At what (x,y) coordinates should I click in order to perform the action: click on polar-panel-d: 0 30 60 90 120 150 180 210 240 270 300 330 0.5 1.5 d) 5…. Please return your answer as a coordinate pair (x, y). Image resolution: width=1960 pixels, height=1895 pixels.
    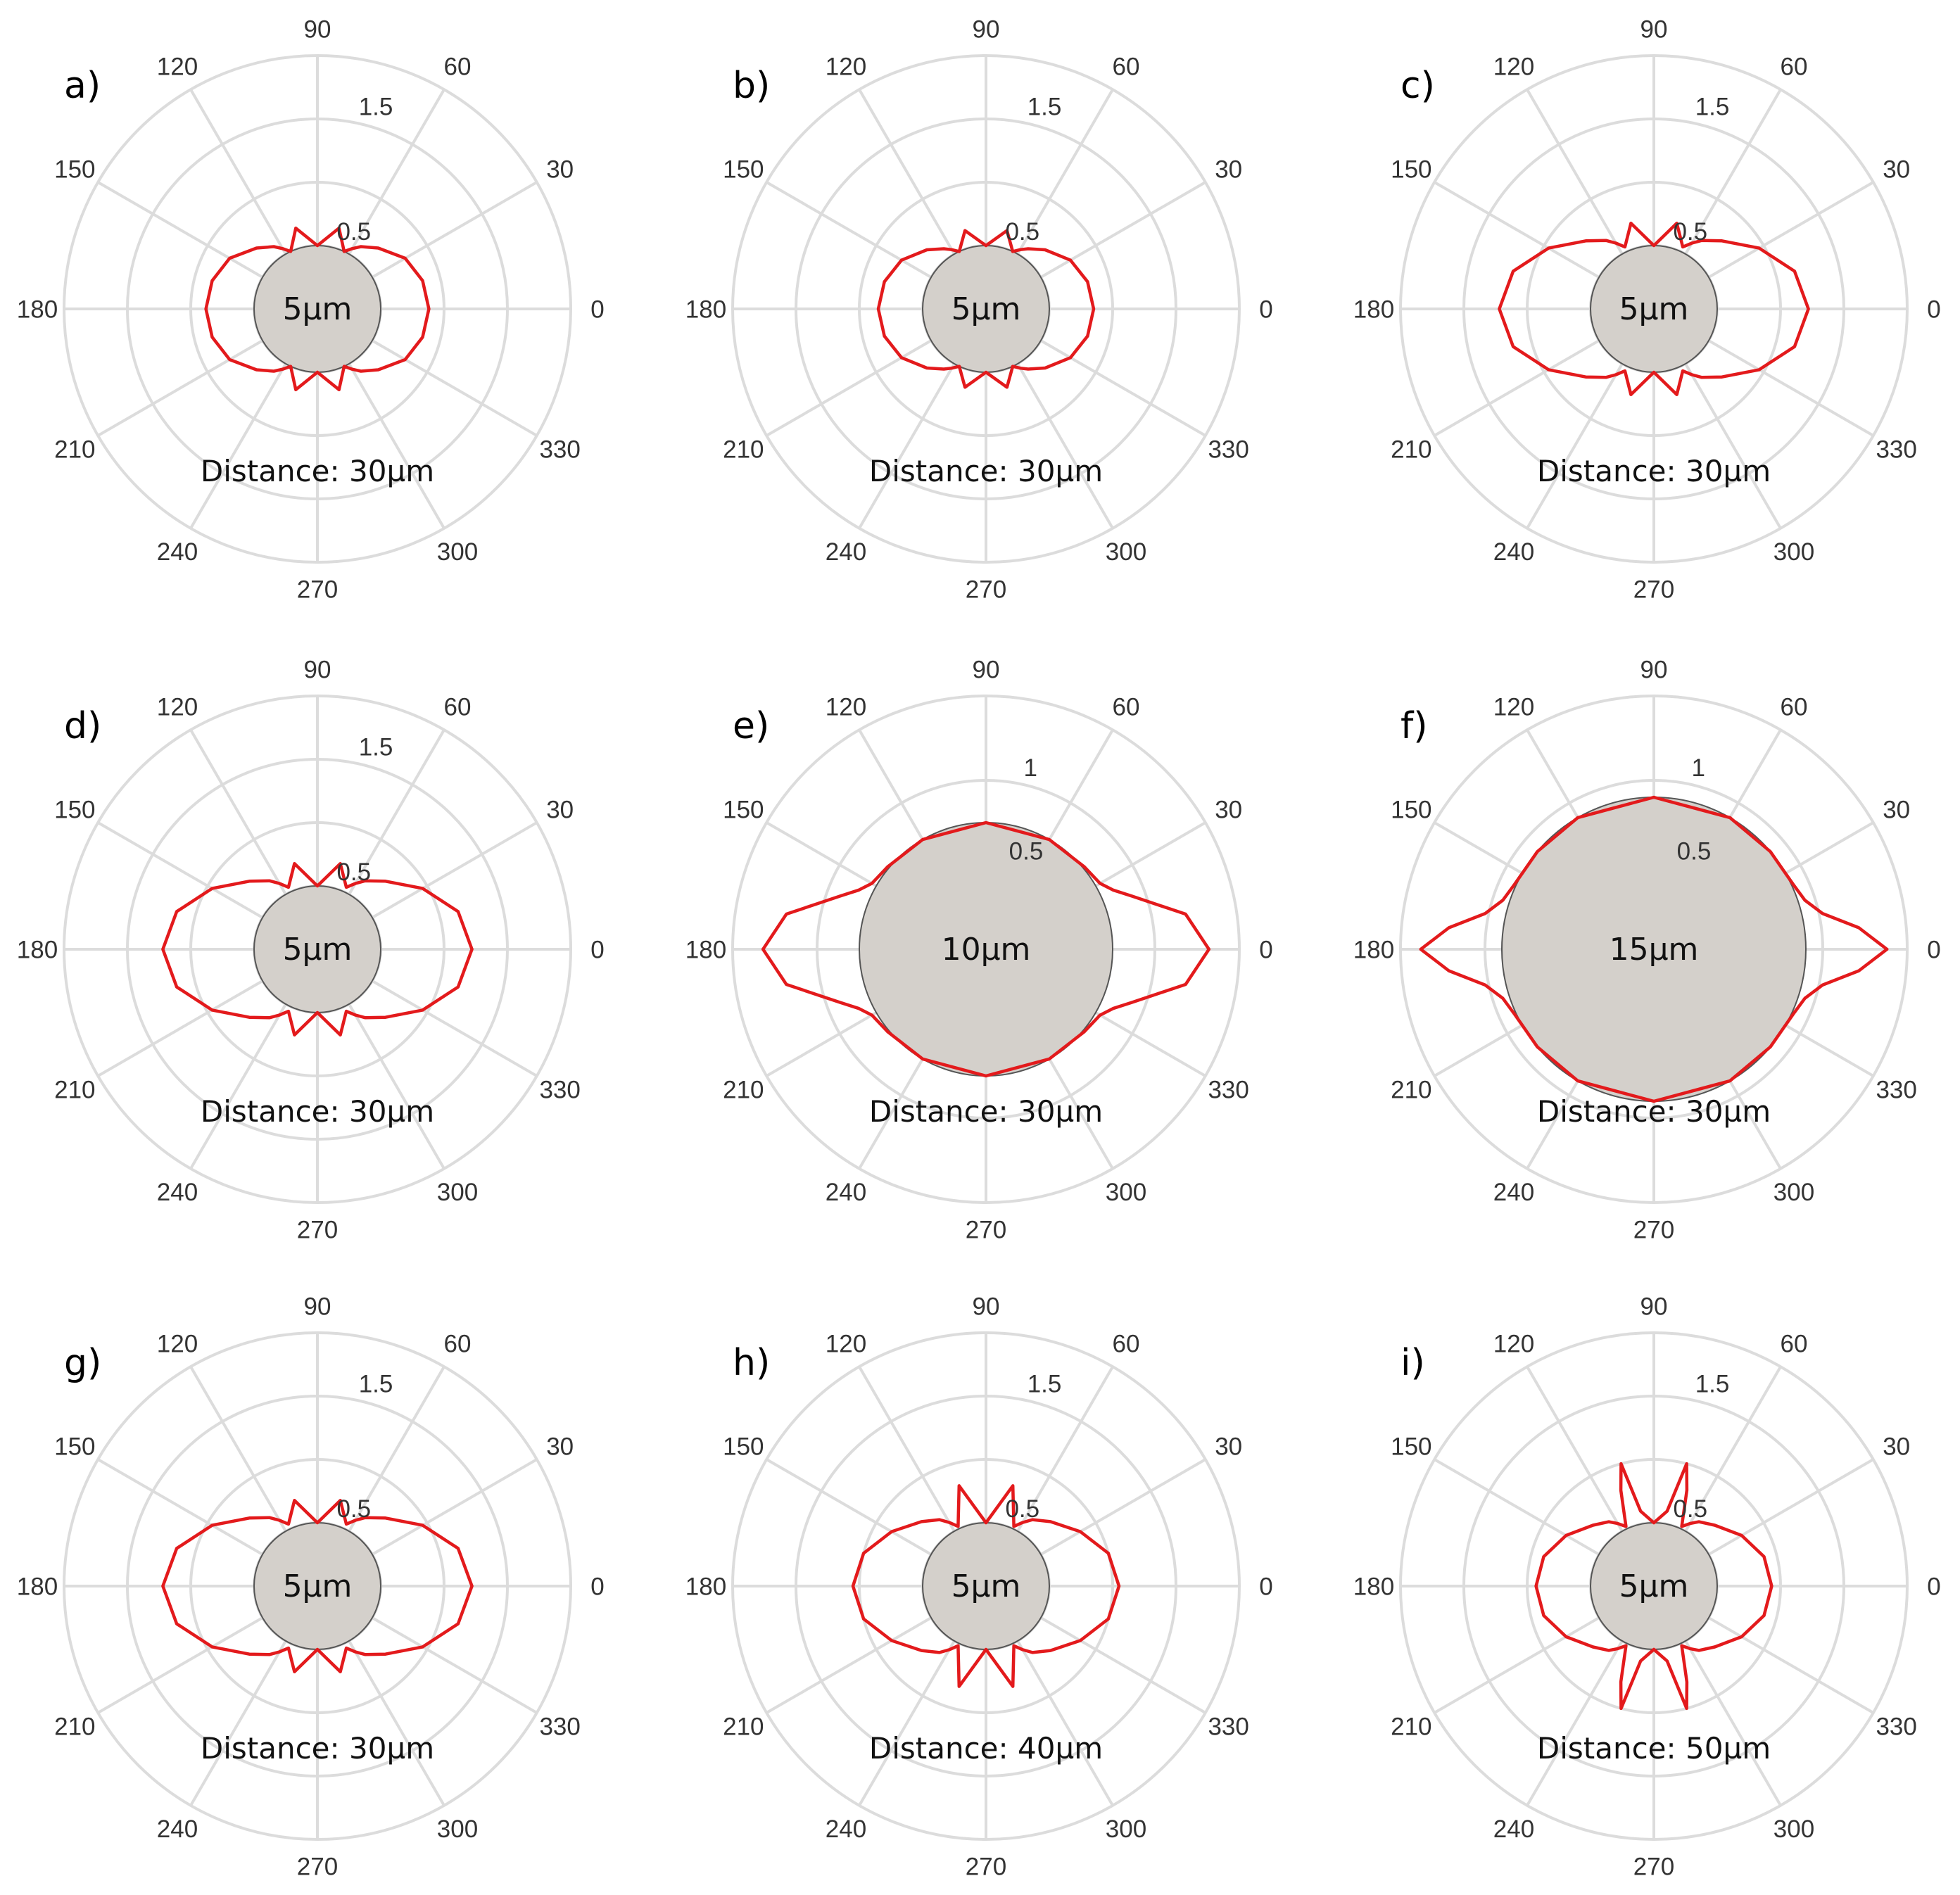
    Looking at the image, I should click on (311, 949).